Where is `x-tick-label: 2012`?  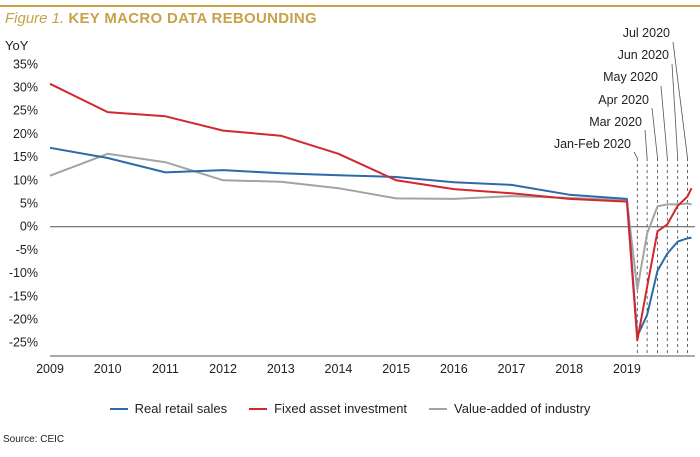
x-tick-label: 2012 is located at coordinates (223, 369).